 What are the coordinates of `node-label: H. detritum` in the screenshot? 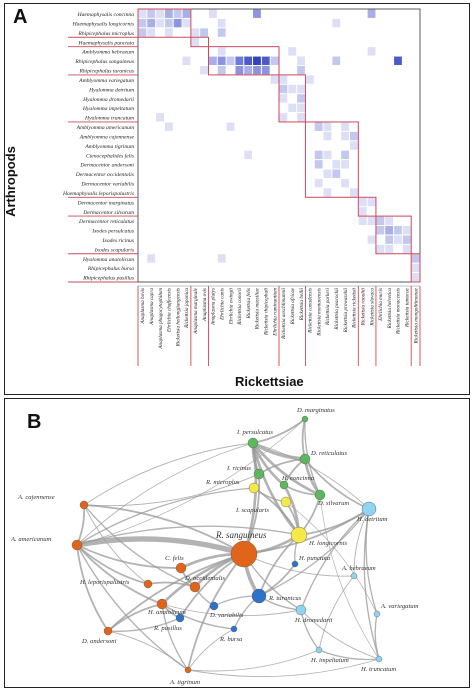 It's located at (372, 519).